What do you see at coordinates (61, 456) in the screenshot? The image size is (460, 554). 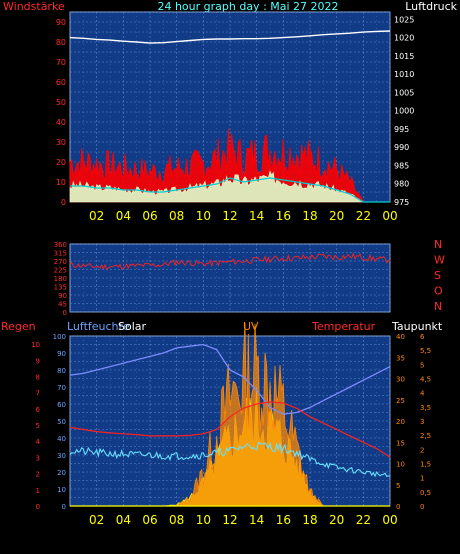 I see `humidity-y-tick-label: 30` at bounding box center [61, 456].